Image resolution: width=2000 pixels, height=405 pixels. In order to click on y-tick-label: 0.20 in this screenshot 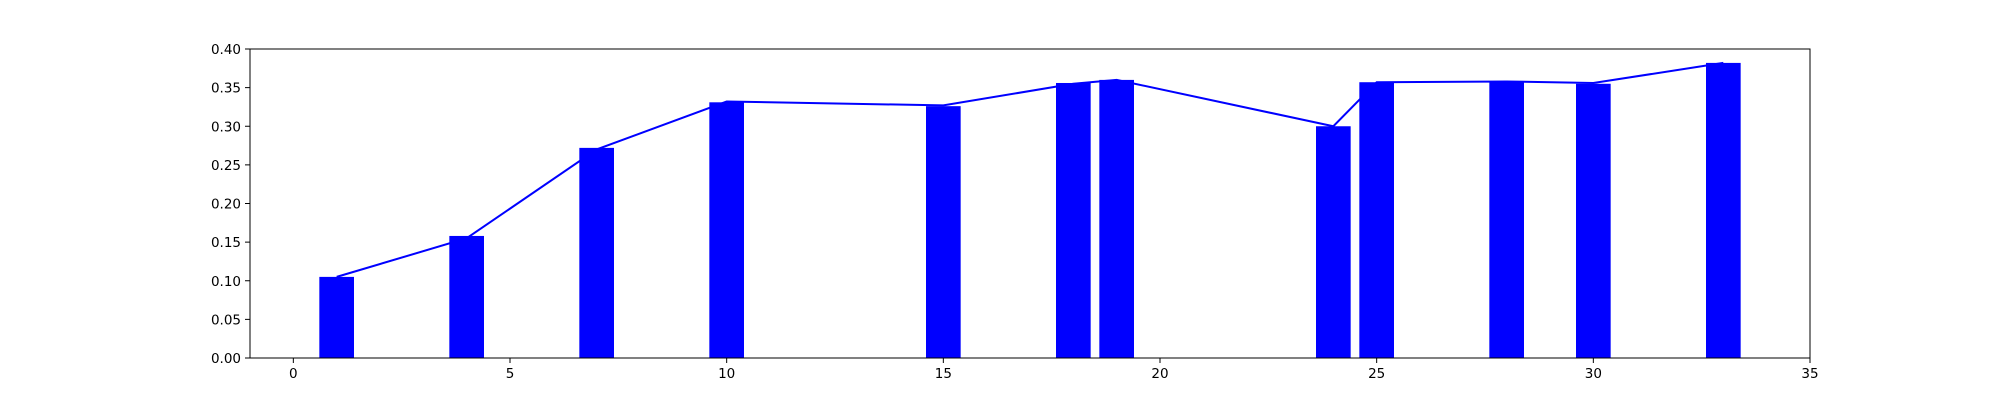, I will do `click(226, 205)`.